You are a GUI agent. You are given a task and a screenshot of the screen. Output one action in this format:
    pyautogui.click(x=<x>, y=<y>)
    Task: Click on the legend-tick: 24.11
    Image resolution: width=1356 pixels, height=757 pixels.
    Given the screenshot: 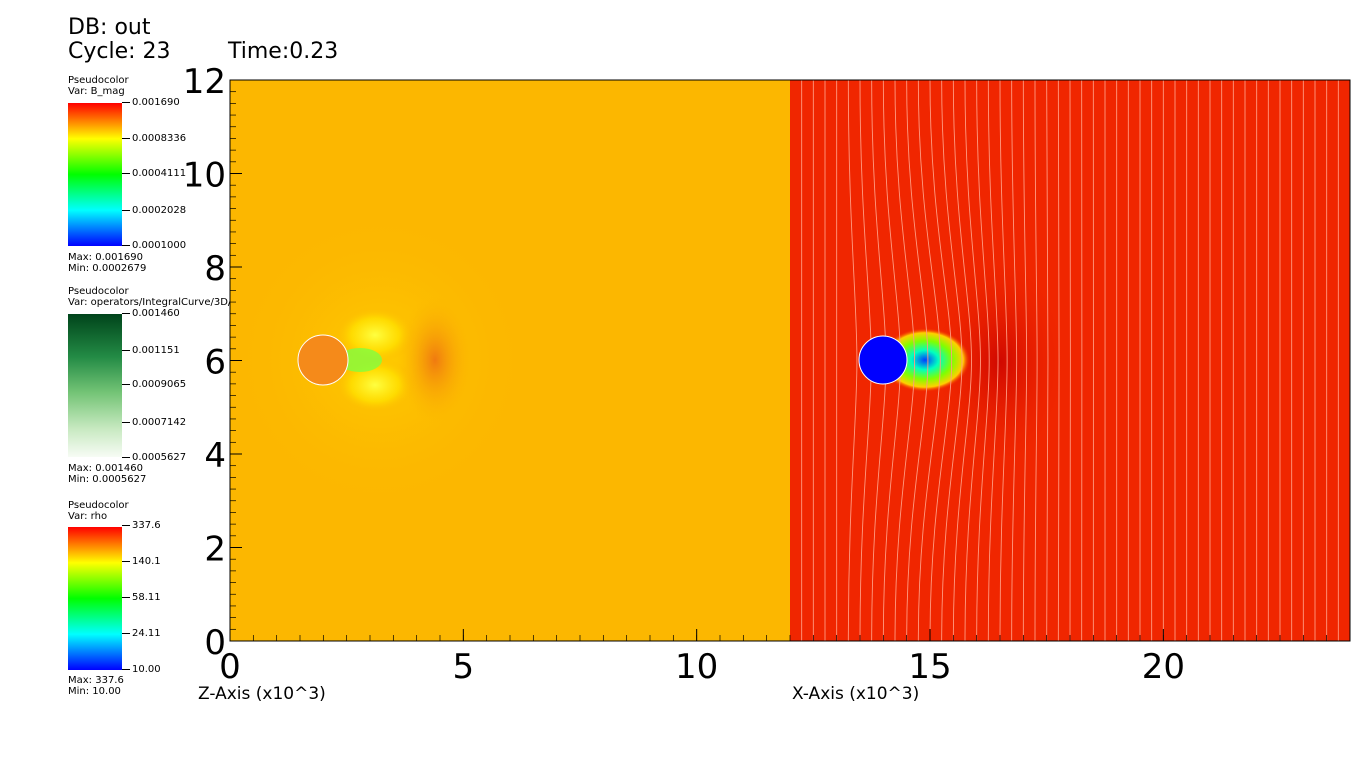 What is the action you would take?
    pyautogui.click(x=141, y=634)
    